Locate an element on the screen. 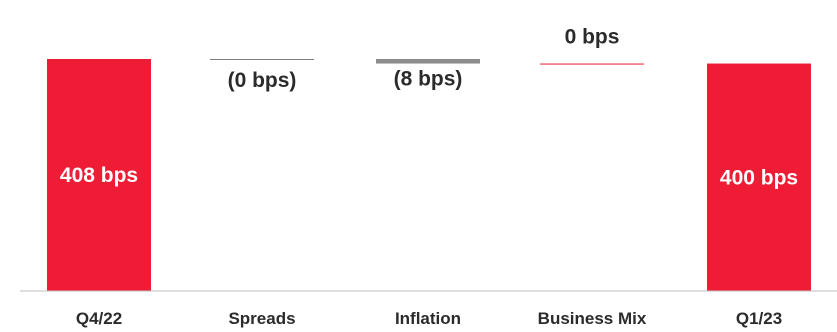  category-label-q4-22: Q4/22 is located at coordinates (99, 318).